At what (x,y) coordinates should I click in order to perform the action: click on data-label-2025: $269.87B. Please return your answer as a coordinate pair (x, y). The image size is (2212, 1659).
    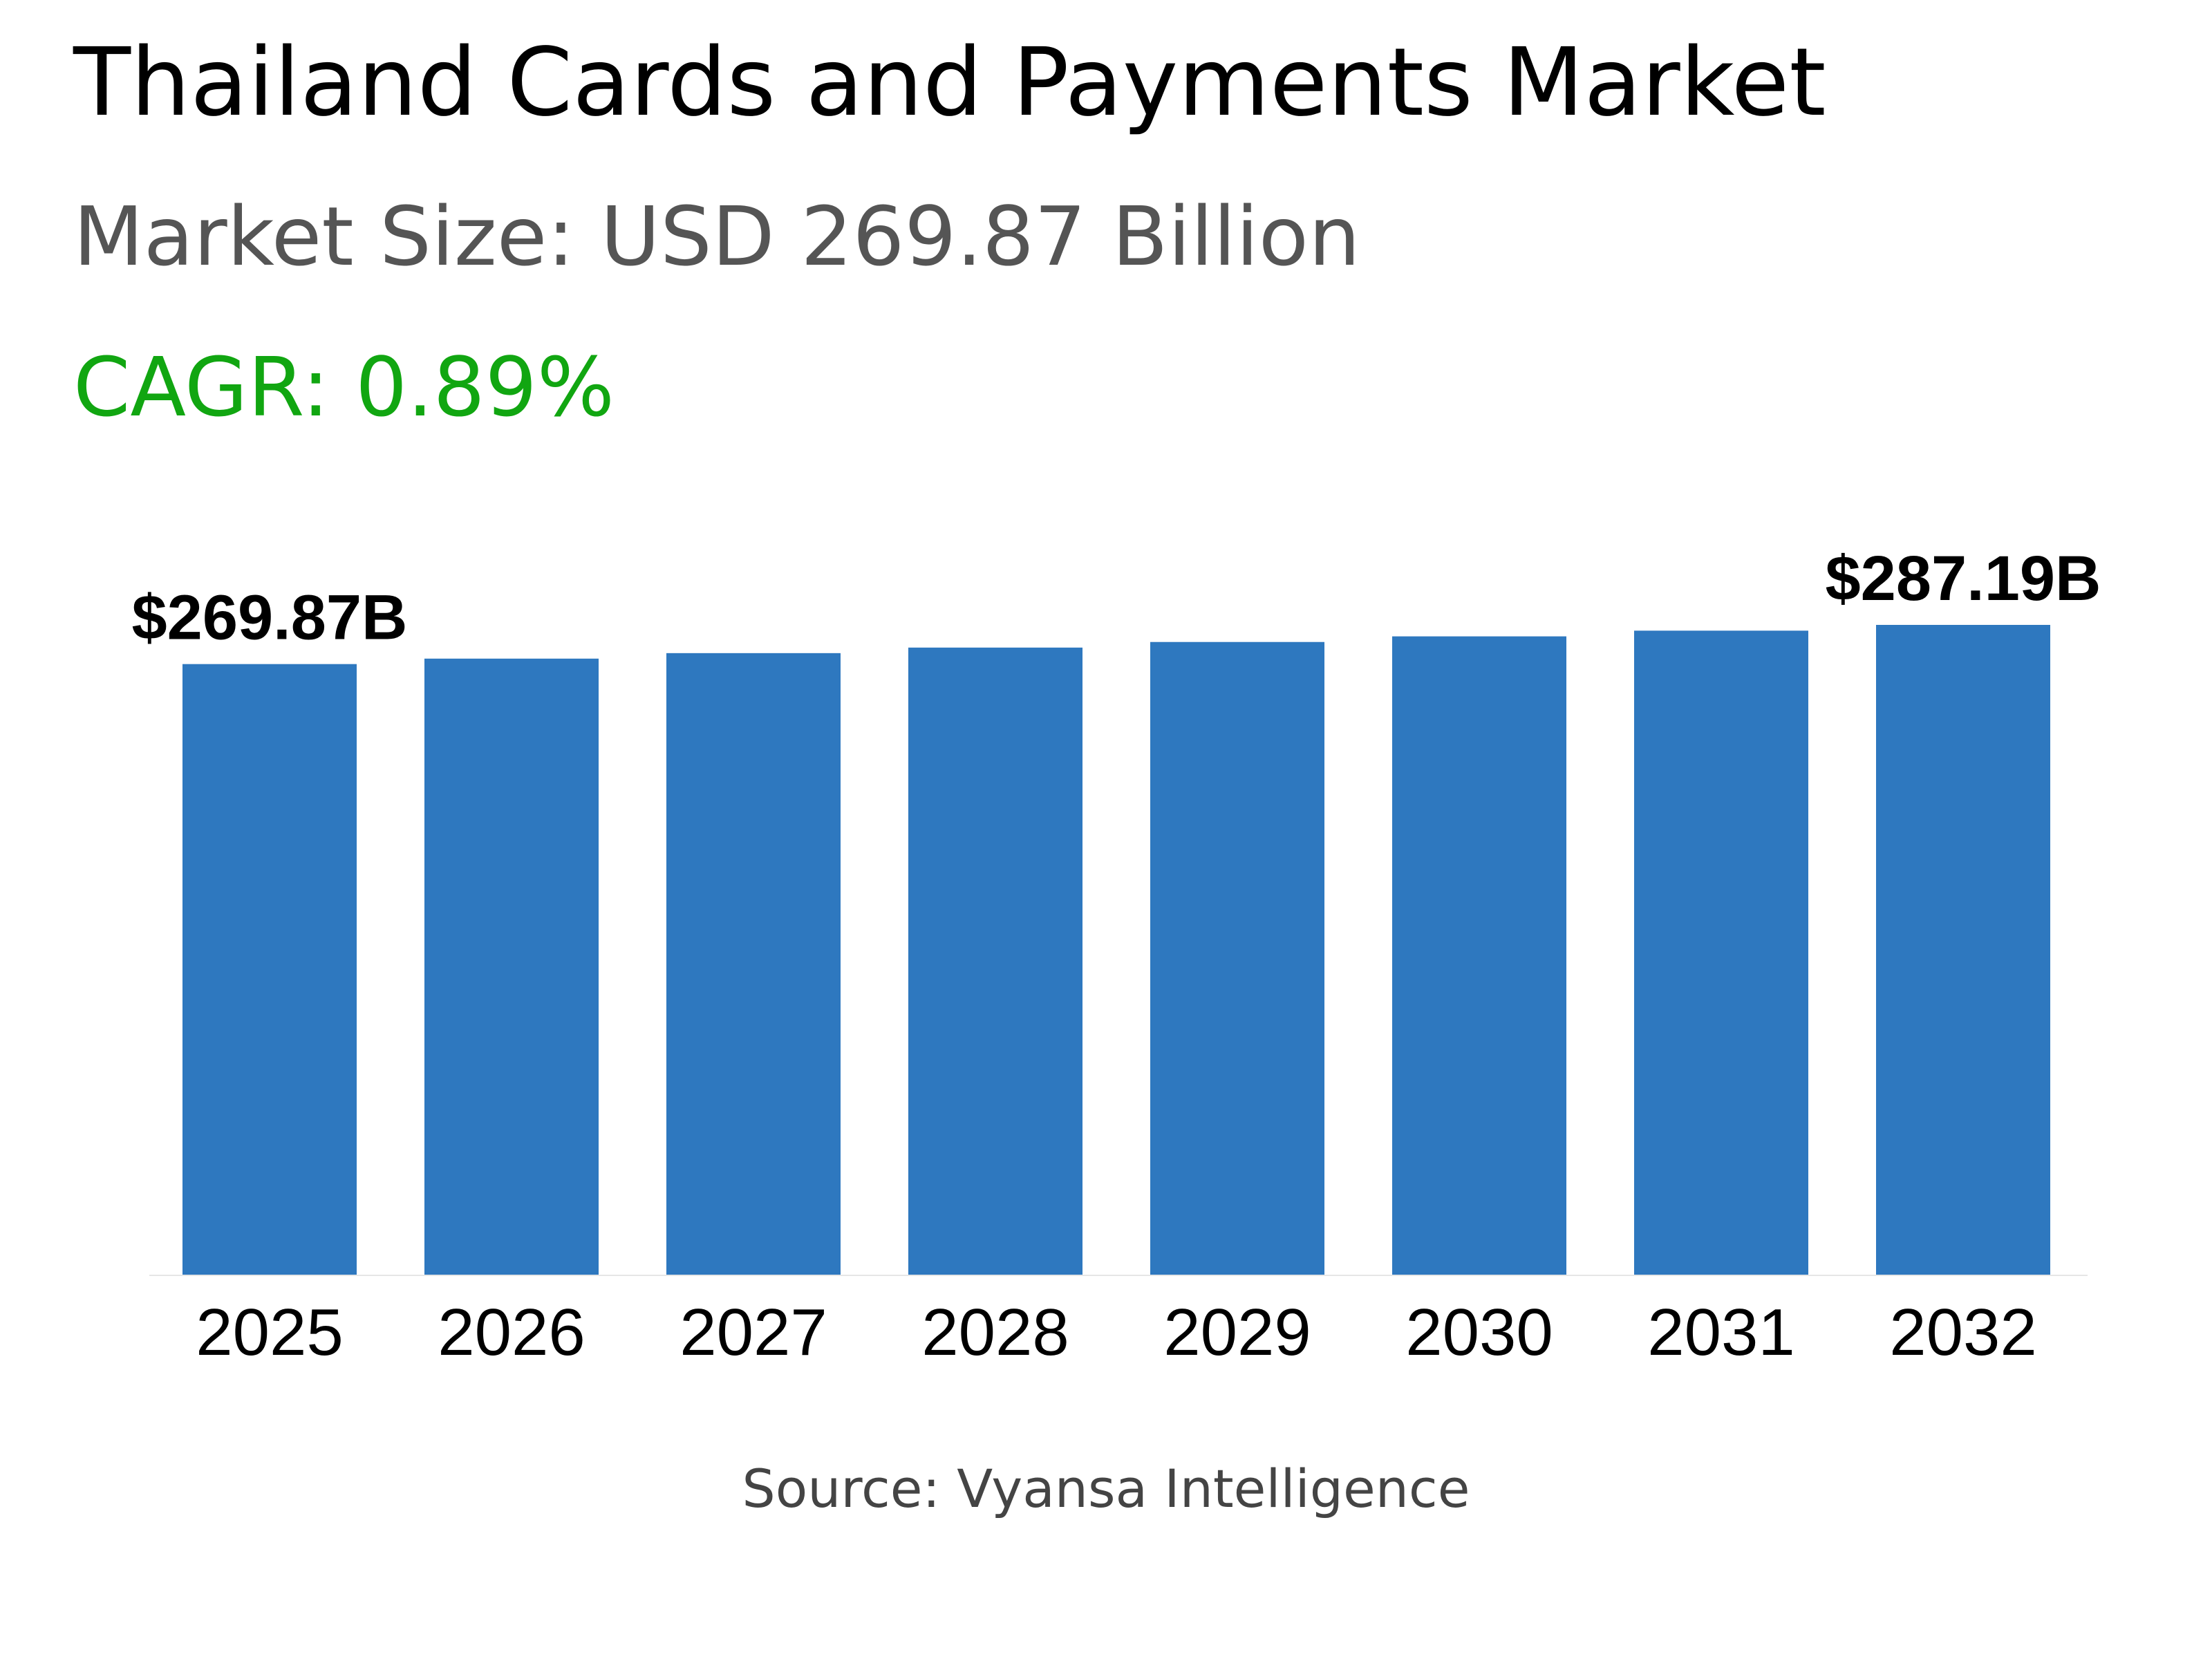
    Looking at the image, I should click on (270, 618).